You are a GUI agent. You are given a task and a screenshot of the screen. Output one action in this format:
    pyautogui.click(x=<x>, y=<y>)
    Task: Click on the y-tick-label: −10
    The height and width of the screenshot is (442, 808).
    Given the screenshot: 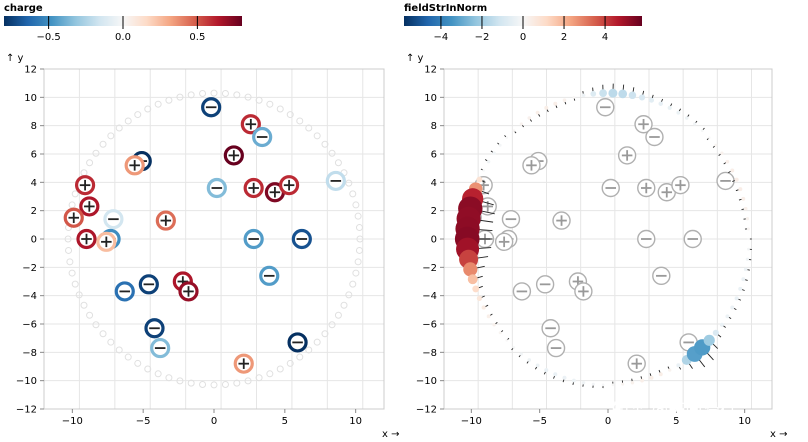 What is the action you would take?
    pyautogui.click(x=26, y=381)
    